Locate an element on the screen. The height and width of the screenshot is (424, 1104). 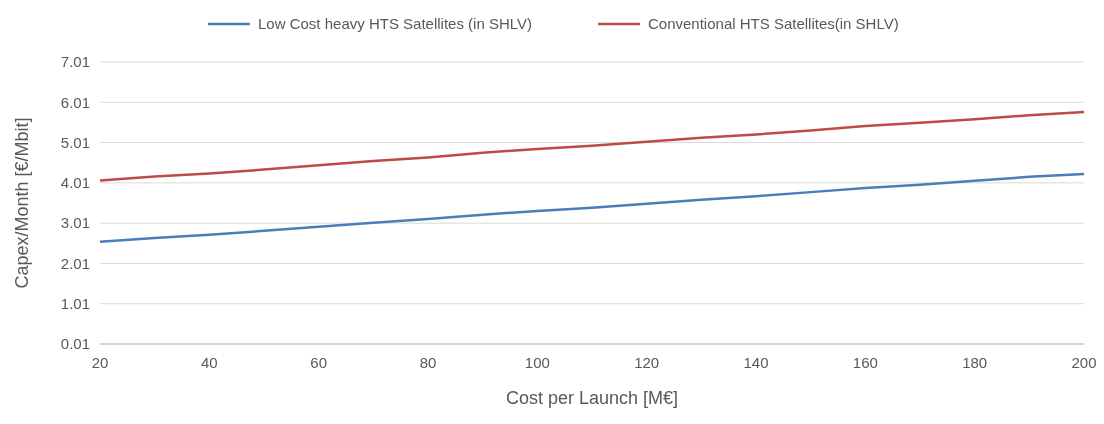
y-tick-label: 6.01 is located at coordinates (75, 102).